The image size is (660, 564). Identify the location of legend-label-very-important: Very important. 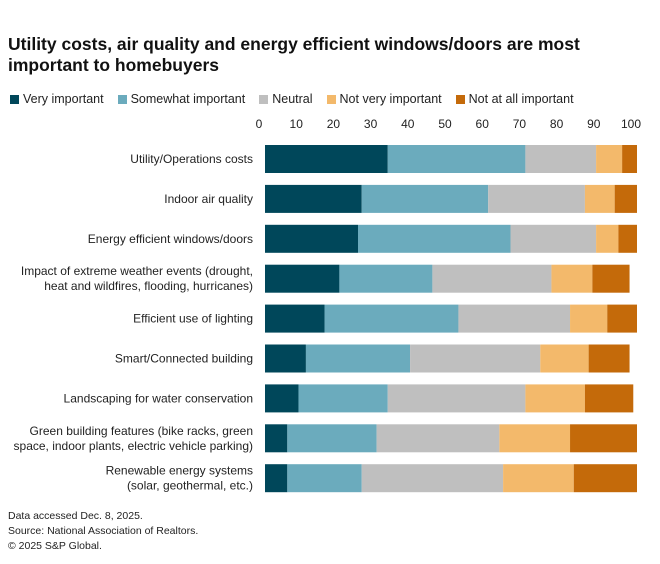
(63, 99).